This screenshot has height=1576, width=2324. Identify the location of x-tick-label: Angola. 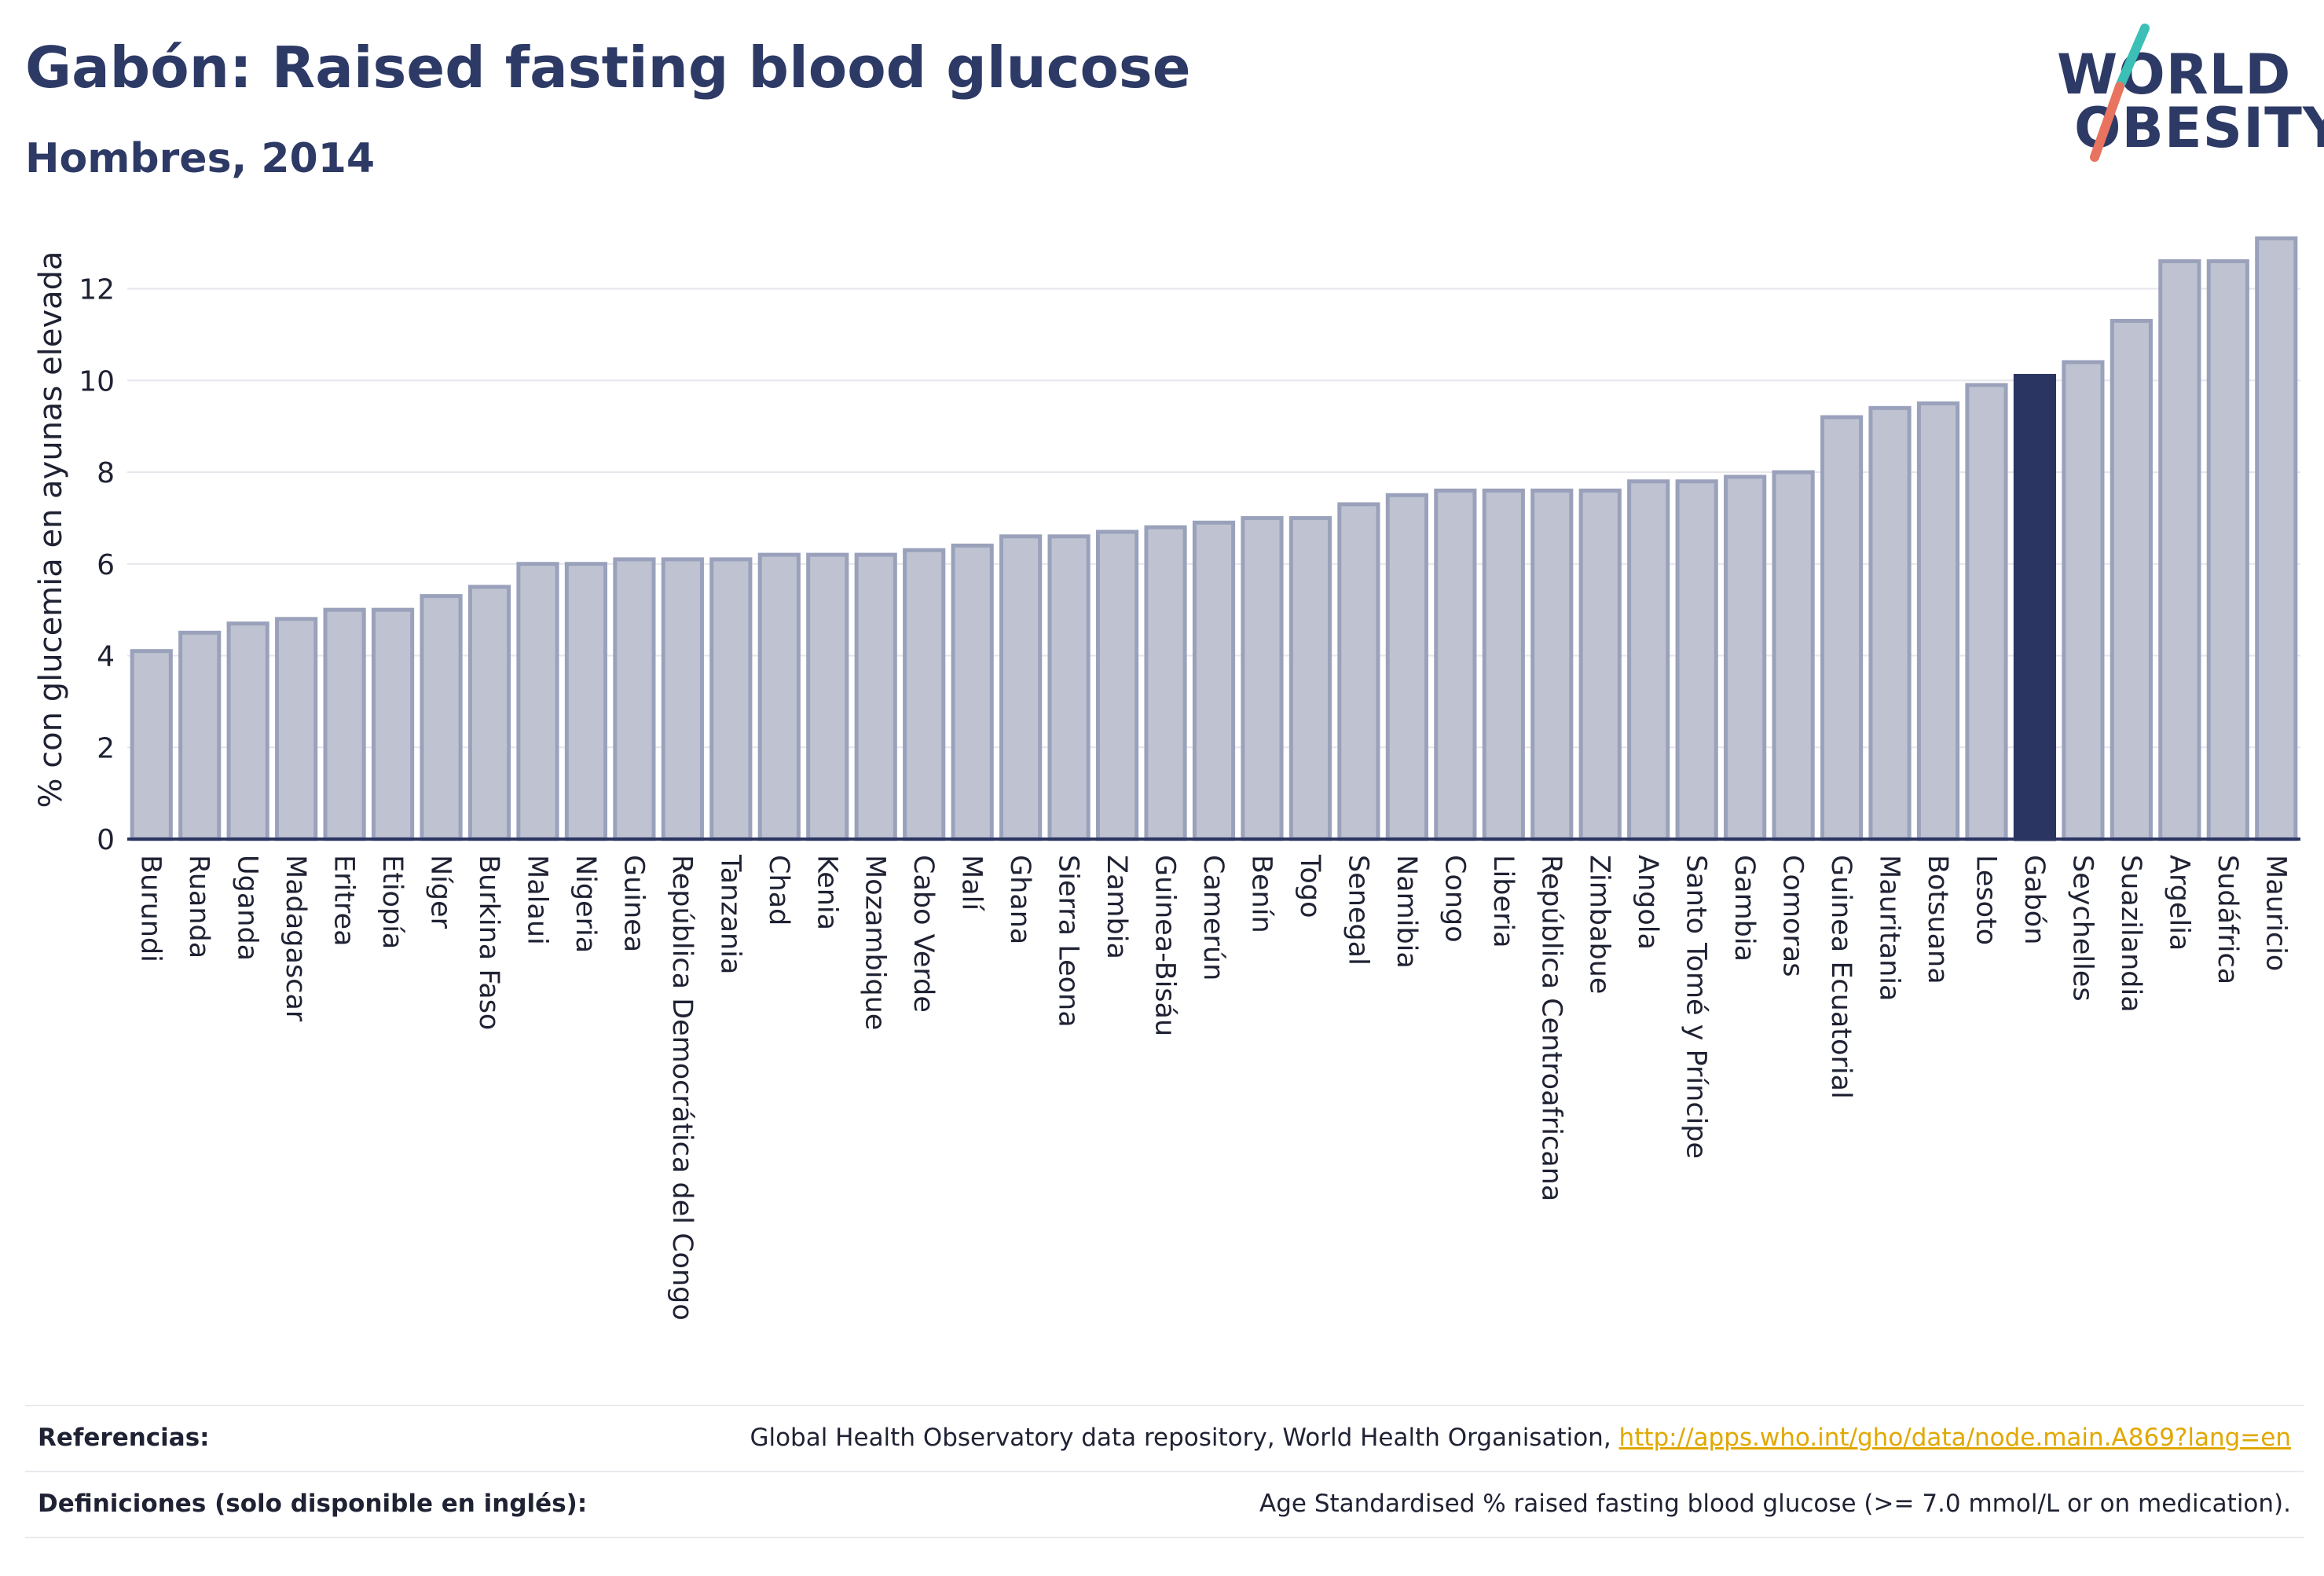
(1647, 902).